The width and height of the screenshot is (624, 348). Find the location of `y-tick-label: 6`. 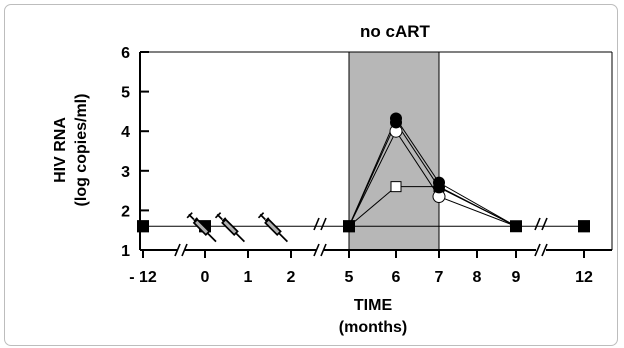

y-tick-label: 6 is located at coordinates (125, 53).